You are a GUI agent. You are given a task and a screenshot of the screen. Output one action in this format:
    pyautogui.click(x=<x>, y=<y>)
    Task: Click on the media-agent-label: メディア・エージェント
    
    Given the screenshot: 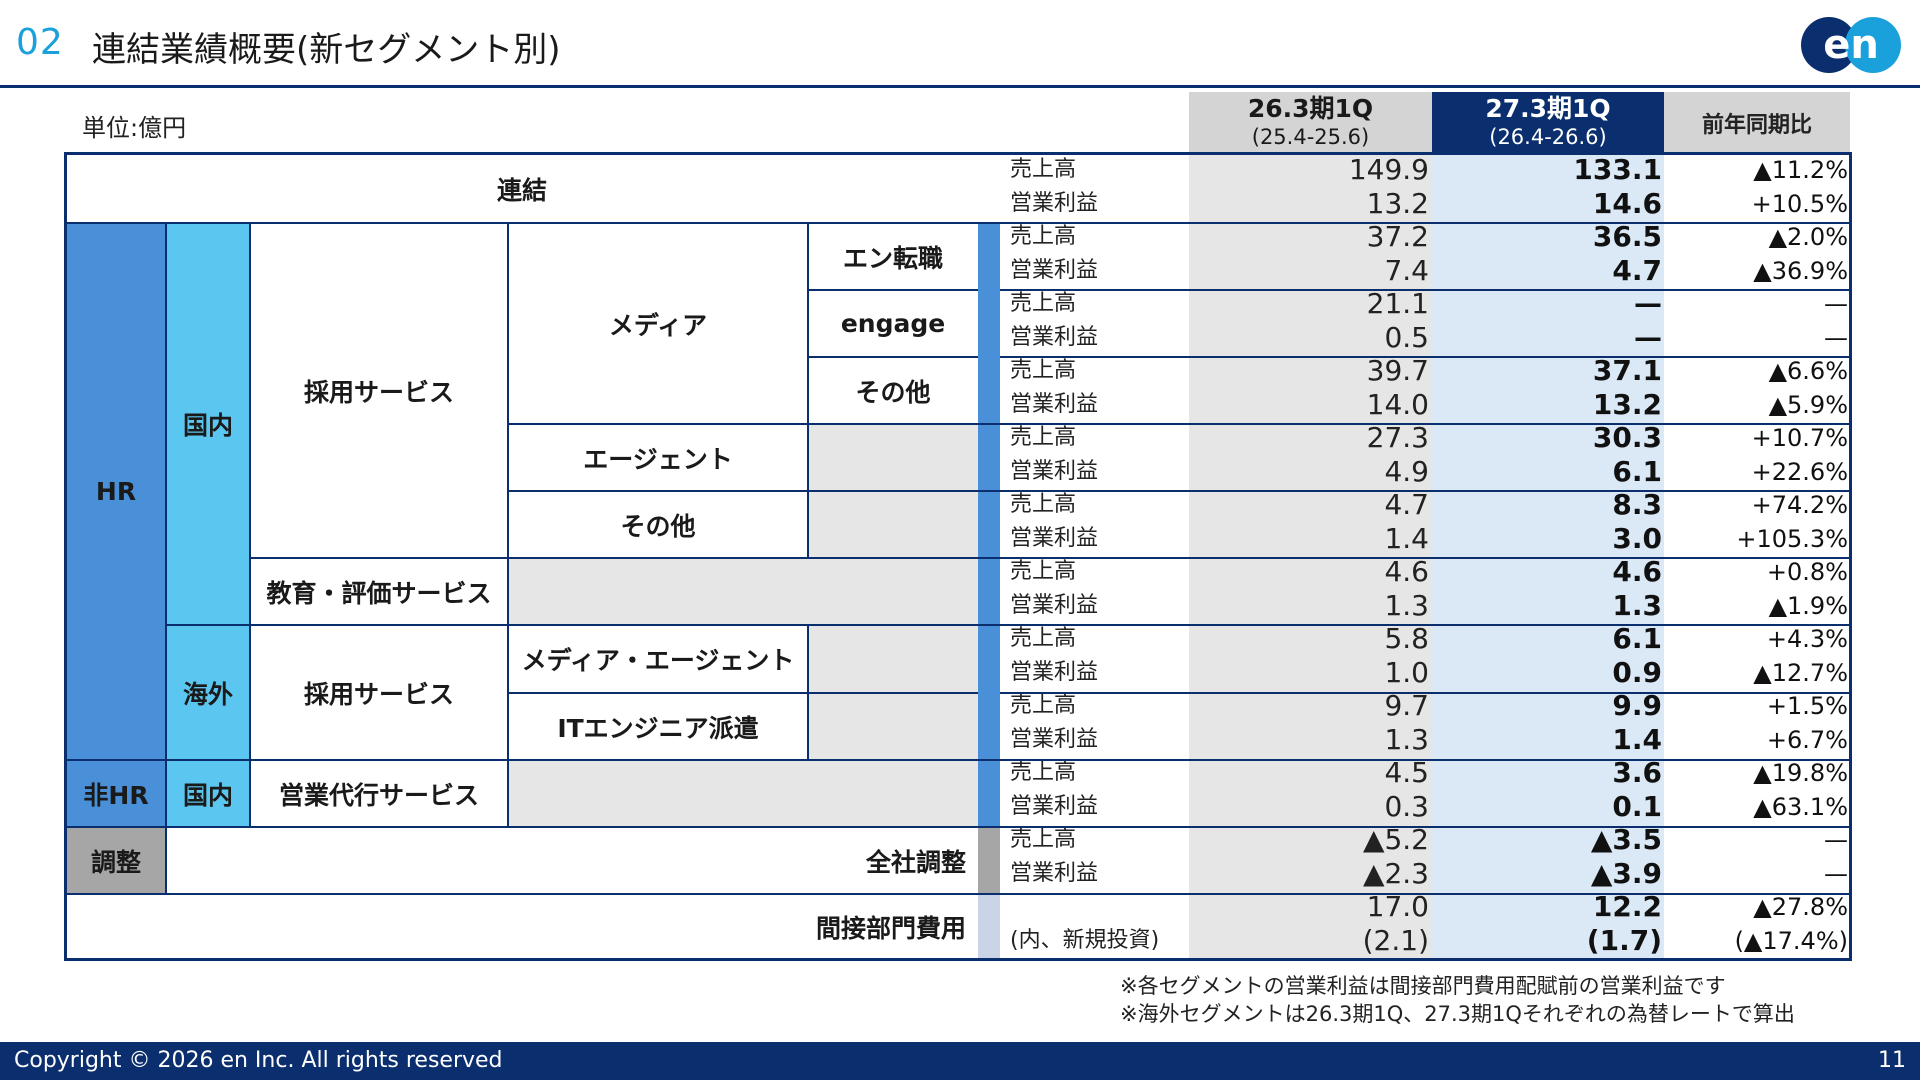 What is the action you would take?
    pyautogui.click(x=658, y=659)
    